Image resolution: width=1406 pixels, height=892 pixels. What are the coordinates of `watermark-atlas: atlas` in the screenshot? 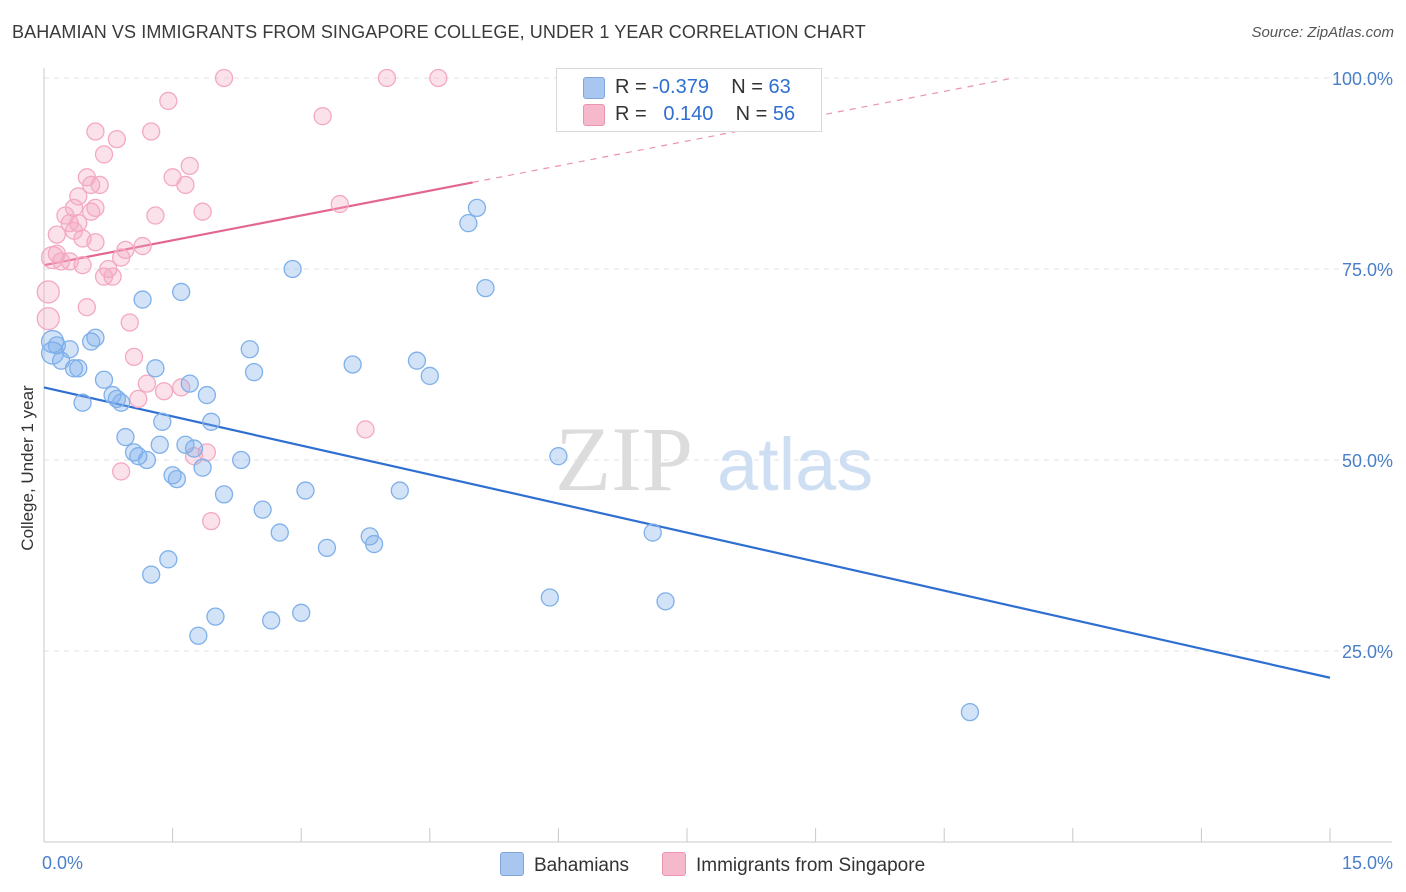 It's located at (795, 464).